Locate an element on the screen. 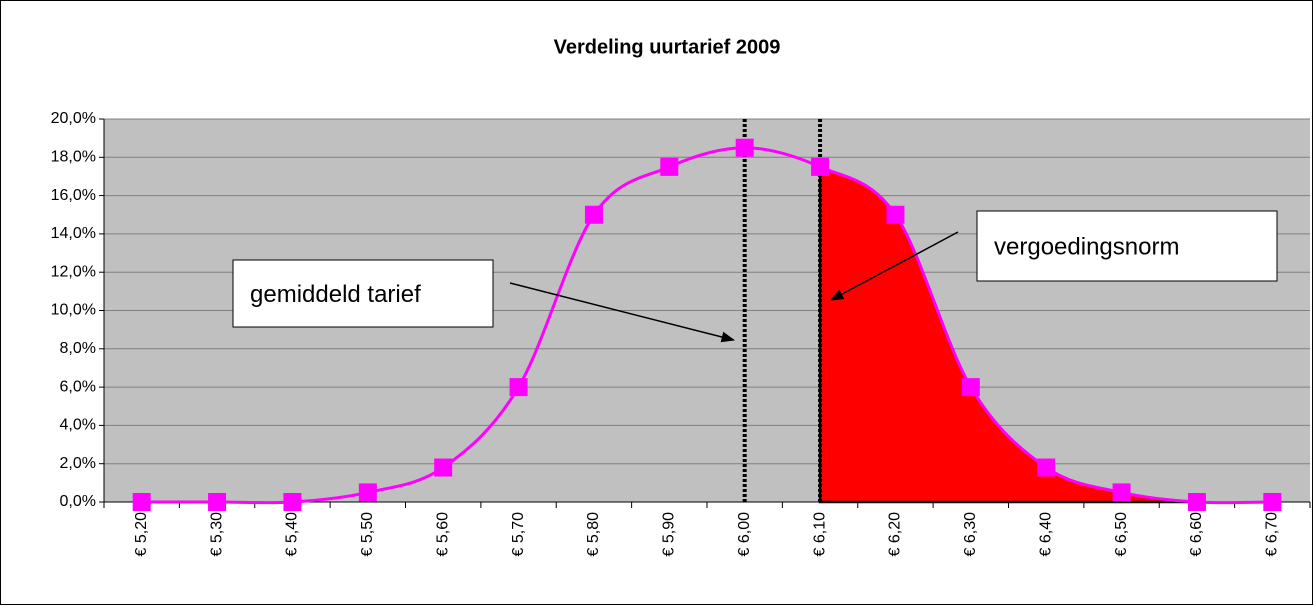 The image size is (1314, 606). x-tick-label: € 6,30 is located at coordinates (970, 534).